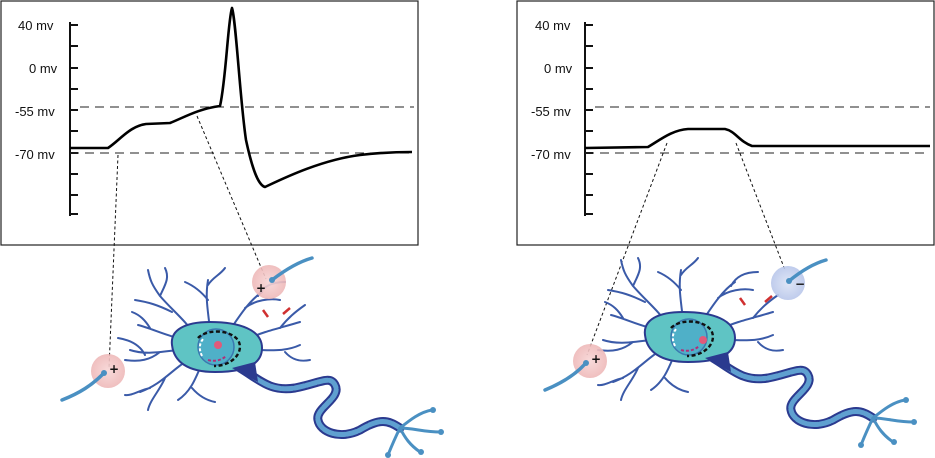 The width and height of the screenshot is (935, 458). Describe the element at coordinates (757, 138) in the screenshot. I see `right-membrane-trace` at that location.